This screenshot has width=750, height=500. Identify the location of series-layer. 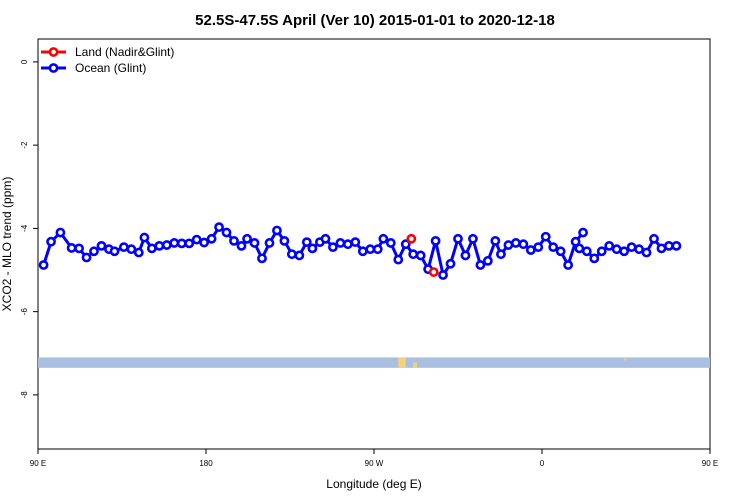
(360, 251).